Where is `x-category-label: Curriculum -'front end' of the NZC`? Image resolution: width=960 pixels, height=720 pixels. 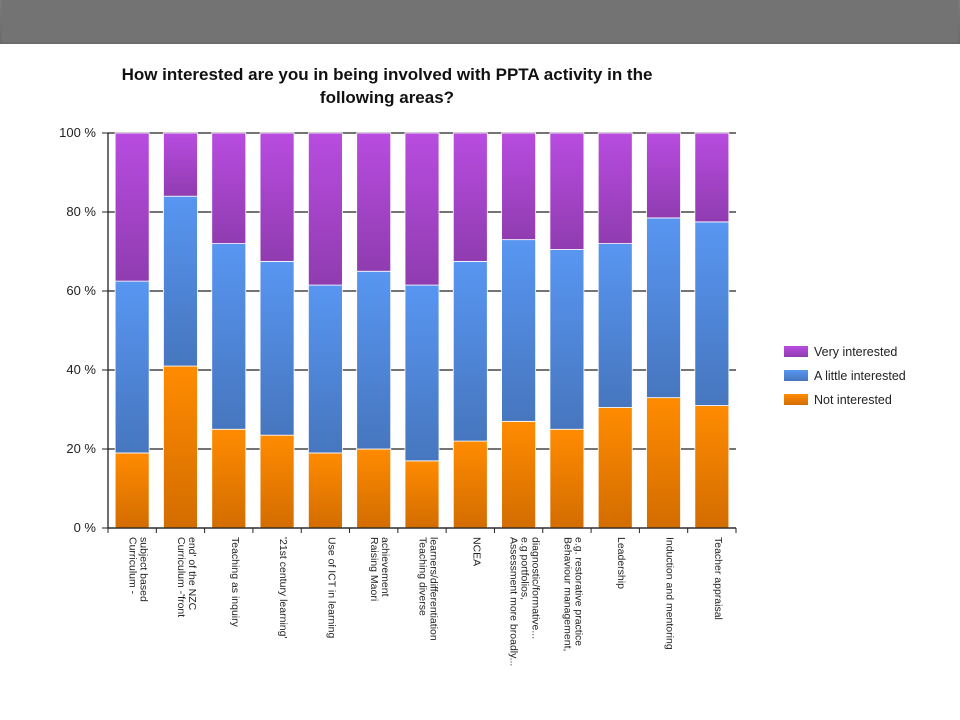
x-category-label: Curriculum -'front end' of the NZC is located at coordinates (186, 577).